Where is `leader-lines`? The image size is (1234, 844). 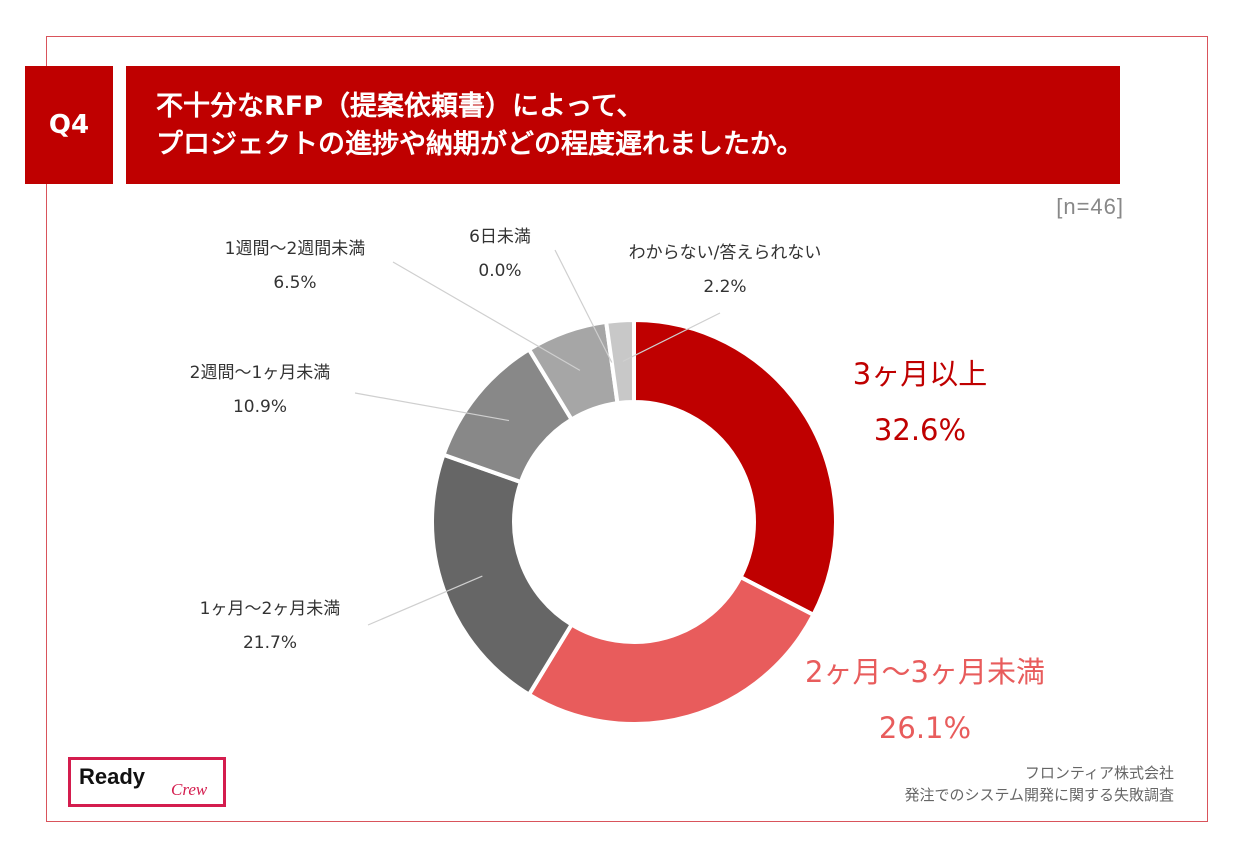 leader-lines is located at coordinates (537, 437).